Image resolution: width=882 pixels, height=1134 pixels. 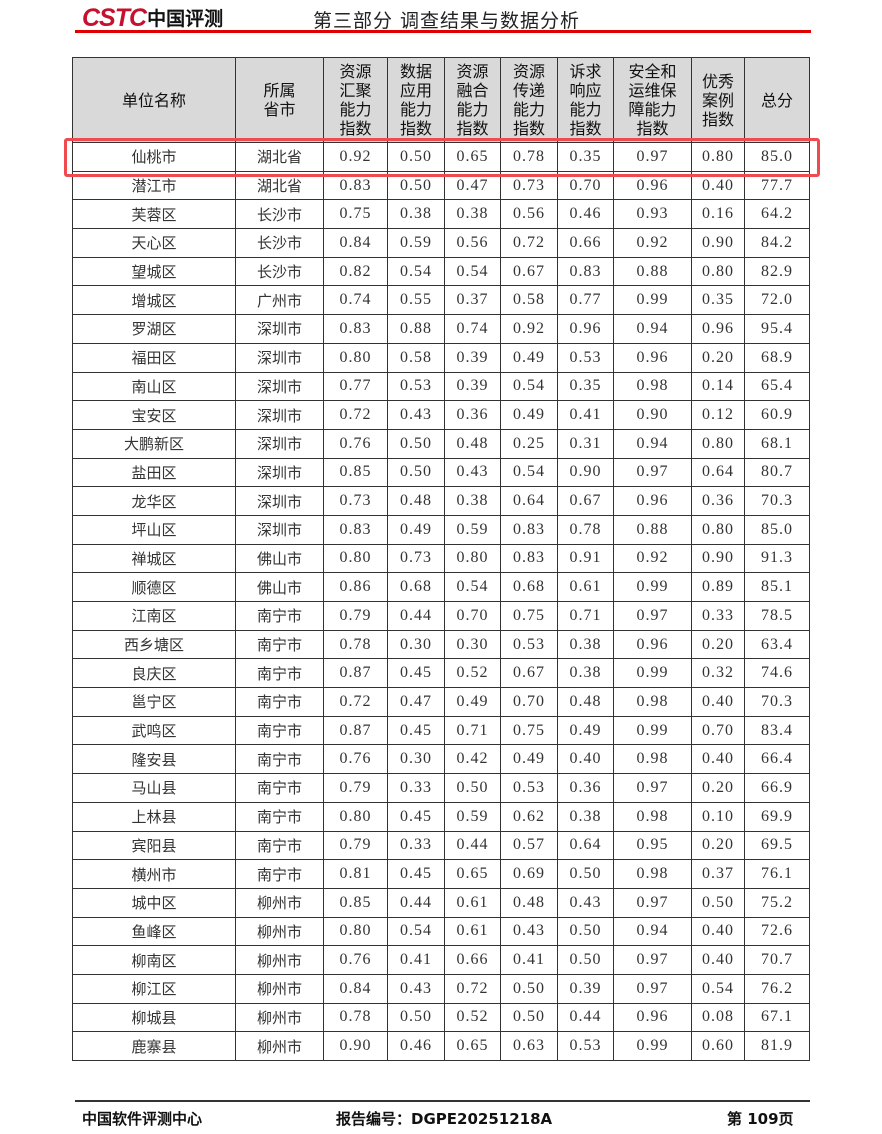 What do you see at coordinates (652, 329) in the screenshot?
I see `cell-index-value: 0.94` at bounding box center [652, 329].